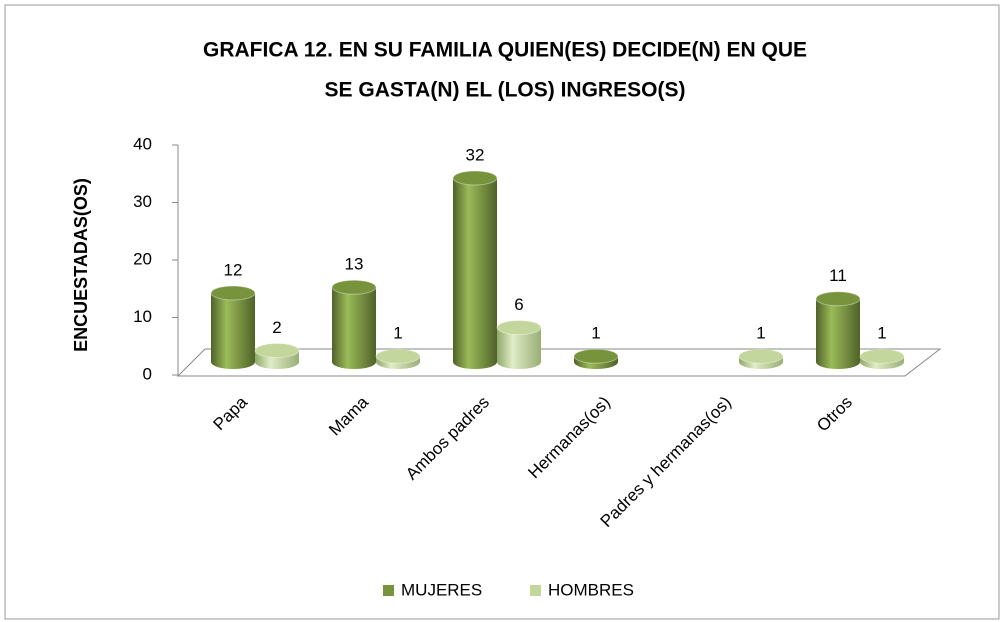 The image size is (1005, 622). What do you see at coordinates (838, 275) in the screenshot?
I see `data-label: 11` at bounding box center [838, 275].